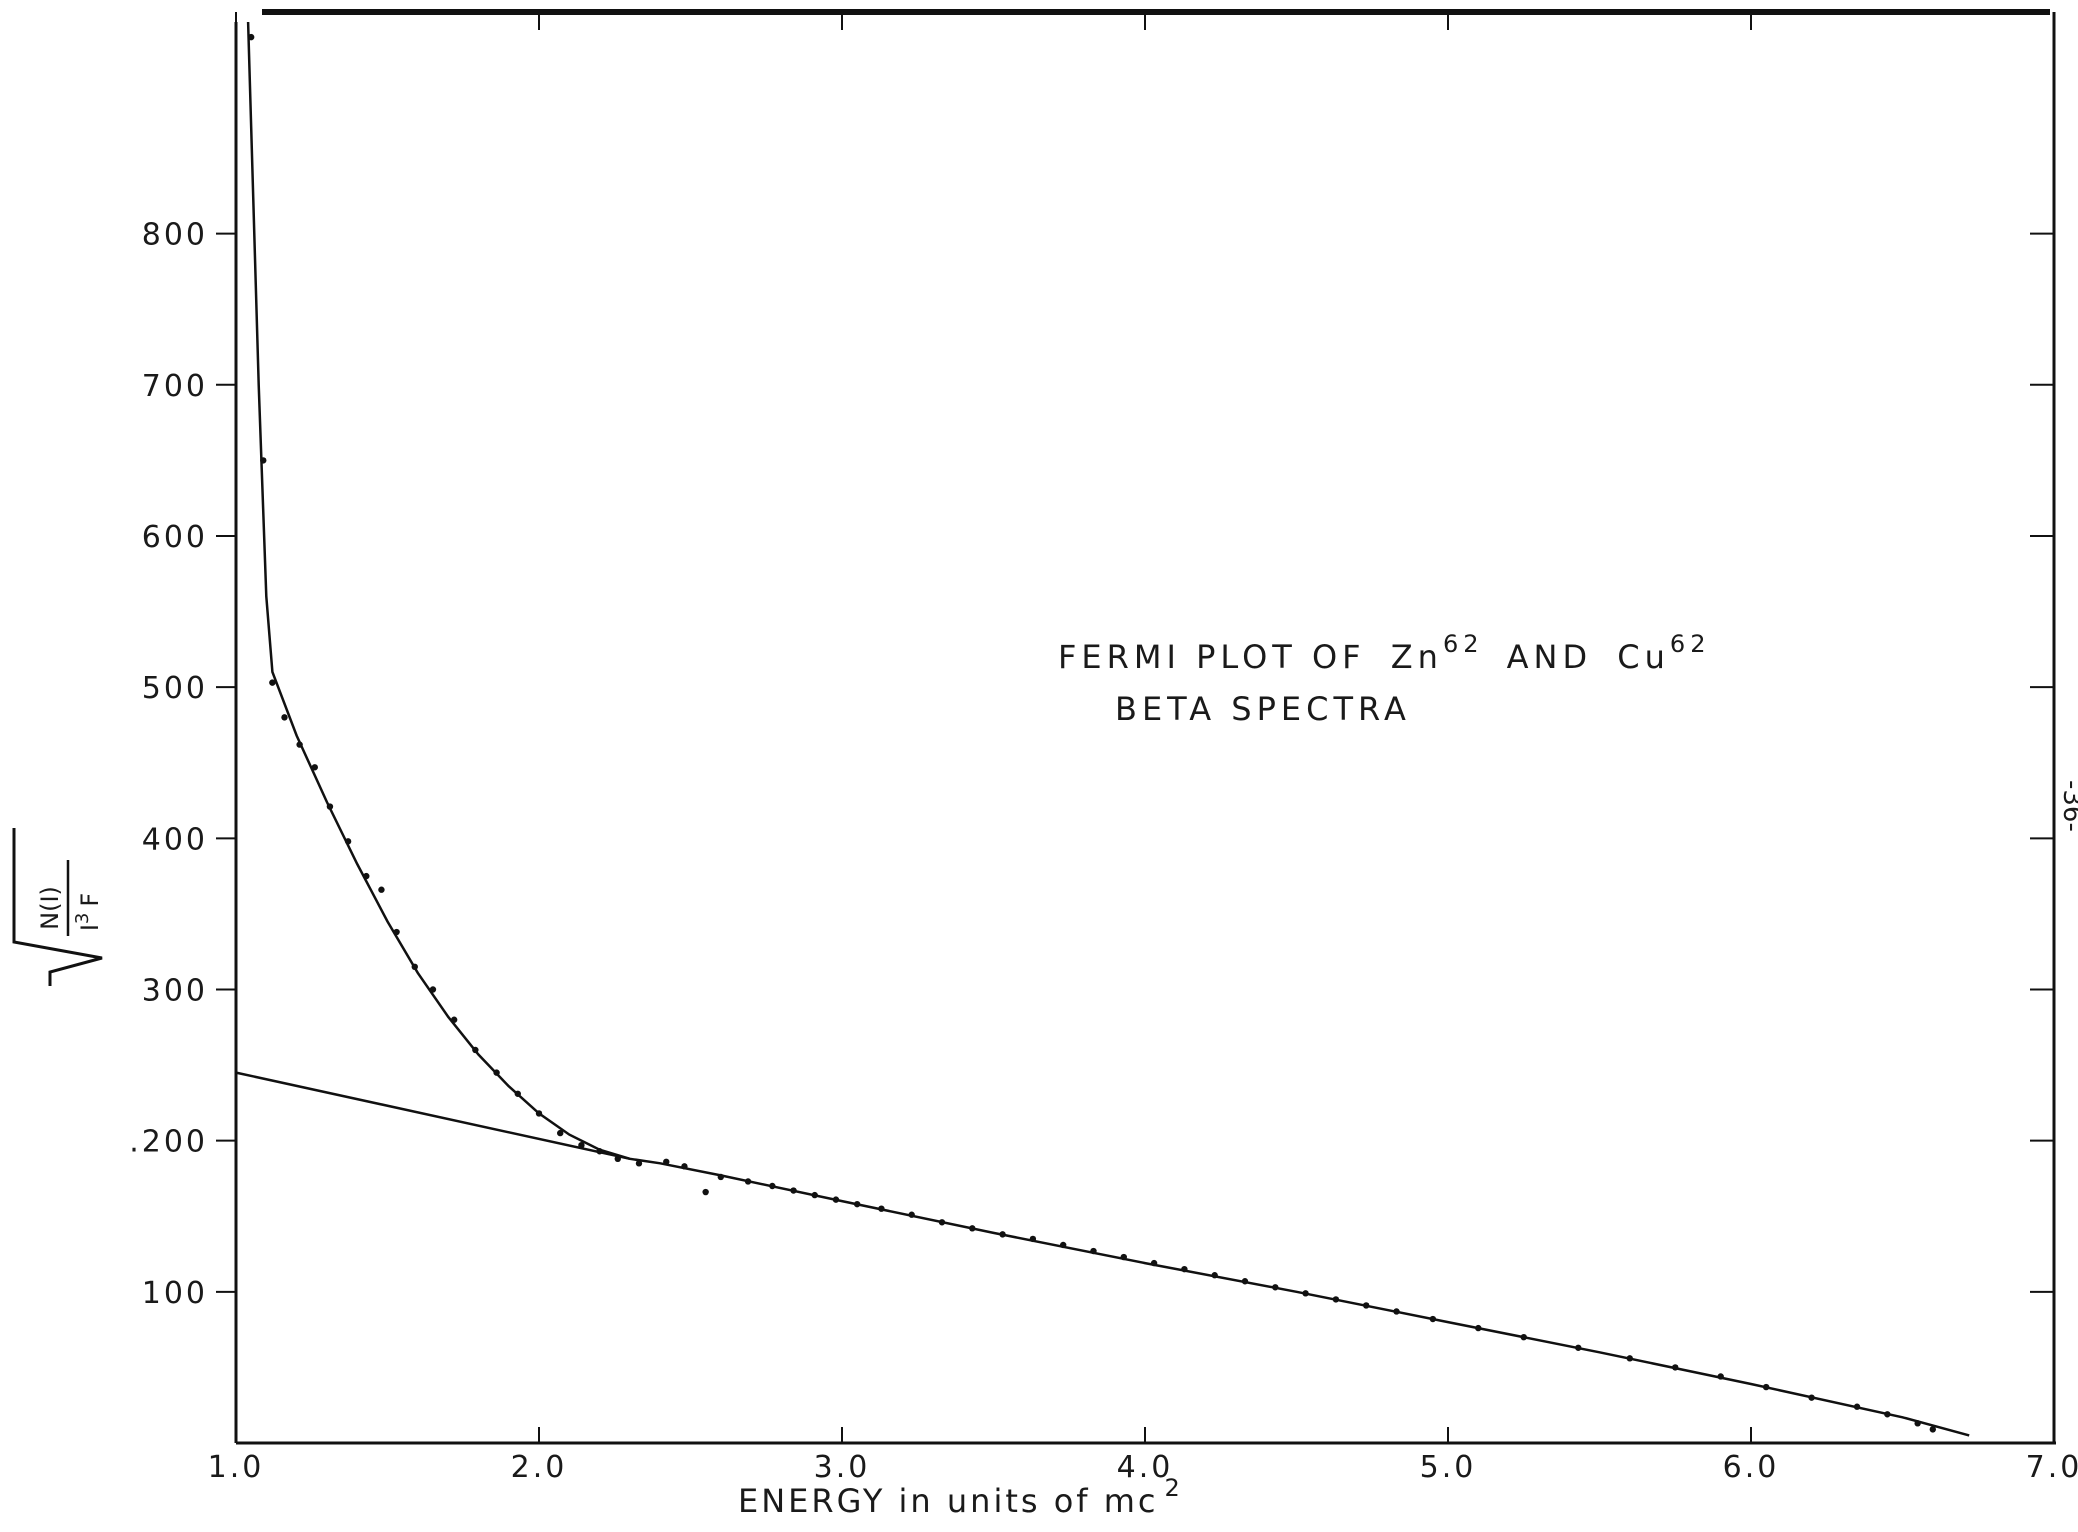 This screenshot has height=1532, width=2078. I want to click on y-tick-label: 300, so click(175, 990).